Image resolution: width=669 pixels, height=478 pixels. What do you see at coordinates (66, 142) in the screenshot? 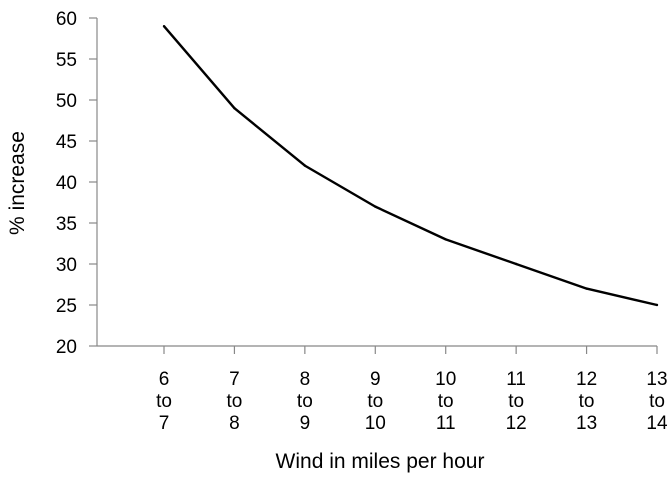
I see `y-tick-label: 45` at bounding box center [66, 142].